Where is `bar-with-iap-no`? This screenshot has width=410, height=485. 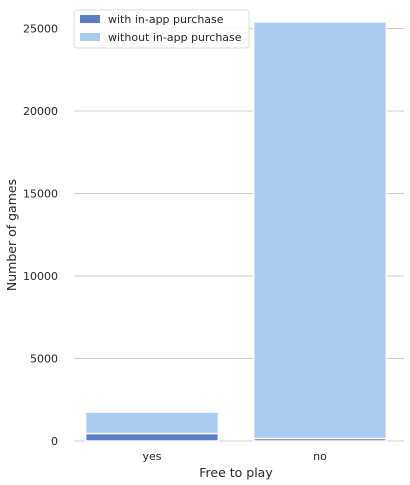
bar-with-iap-no is located at coordinates (320, 439).